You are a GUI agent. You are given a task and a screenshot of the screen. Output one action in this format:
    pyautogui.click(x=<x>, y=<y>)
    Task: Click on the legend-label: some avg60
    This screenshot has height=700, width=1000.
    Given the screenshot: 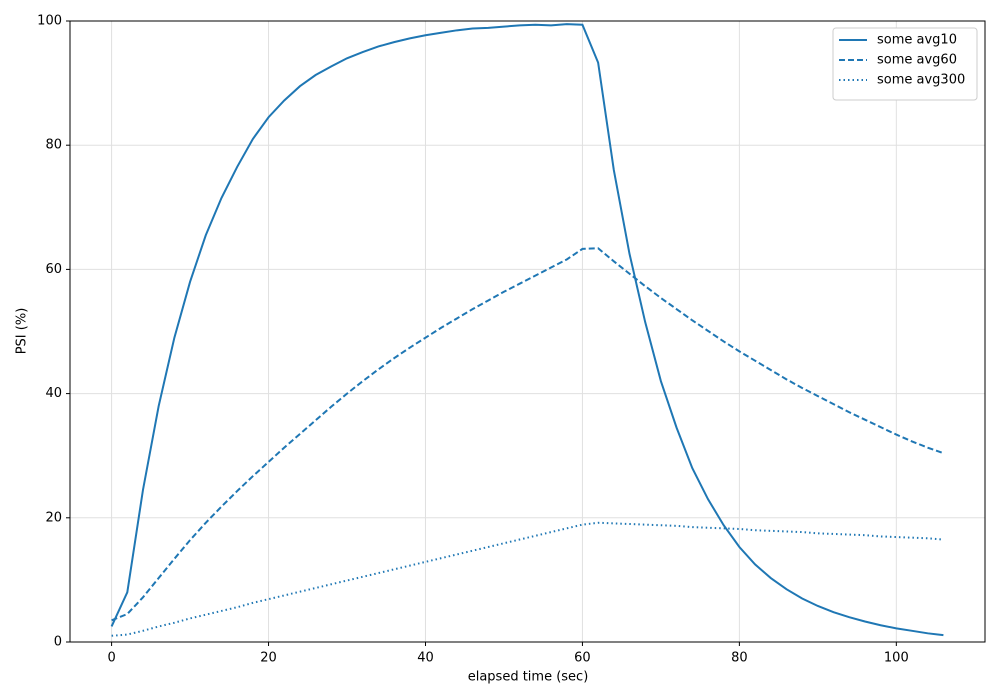 What is the action you would take?
    pyautogui.click(x=917, y=60)
    